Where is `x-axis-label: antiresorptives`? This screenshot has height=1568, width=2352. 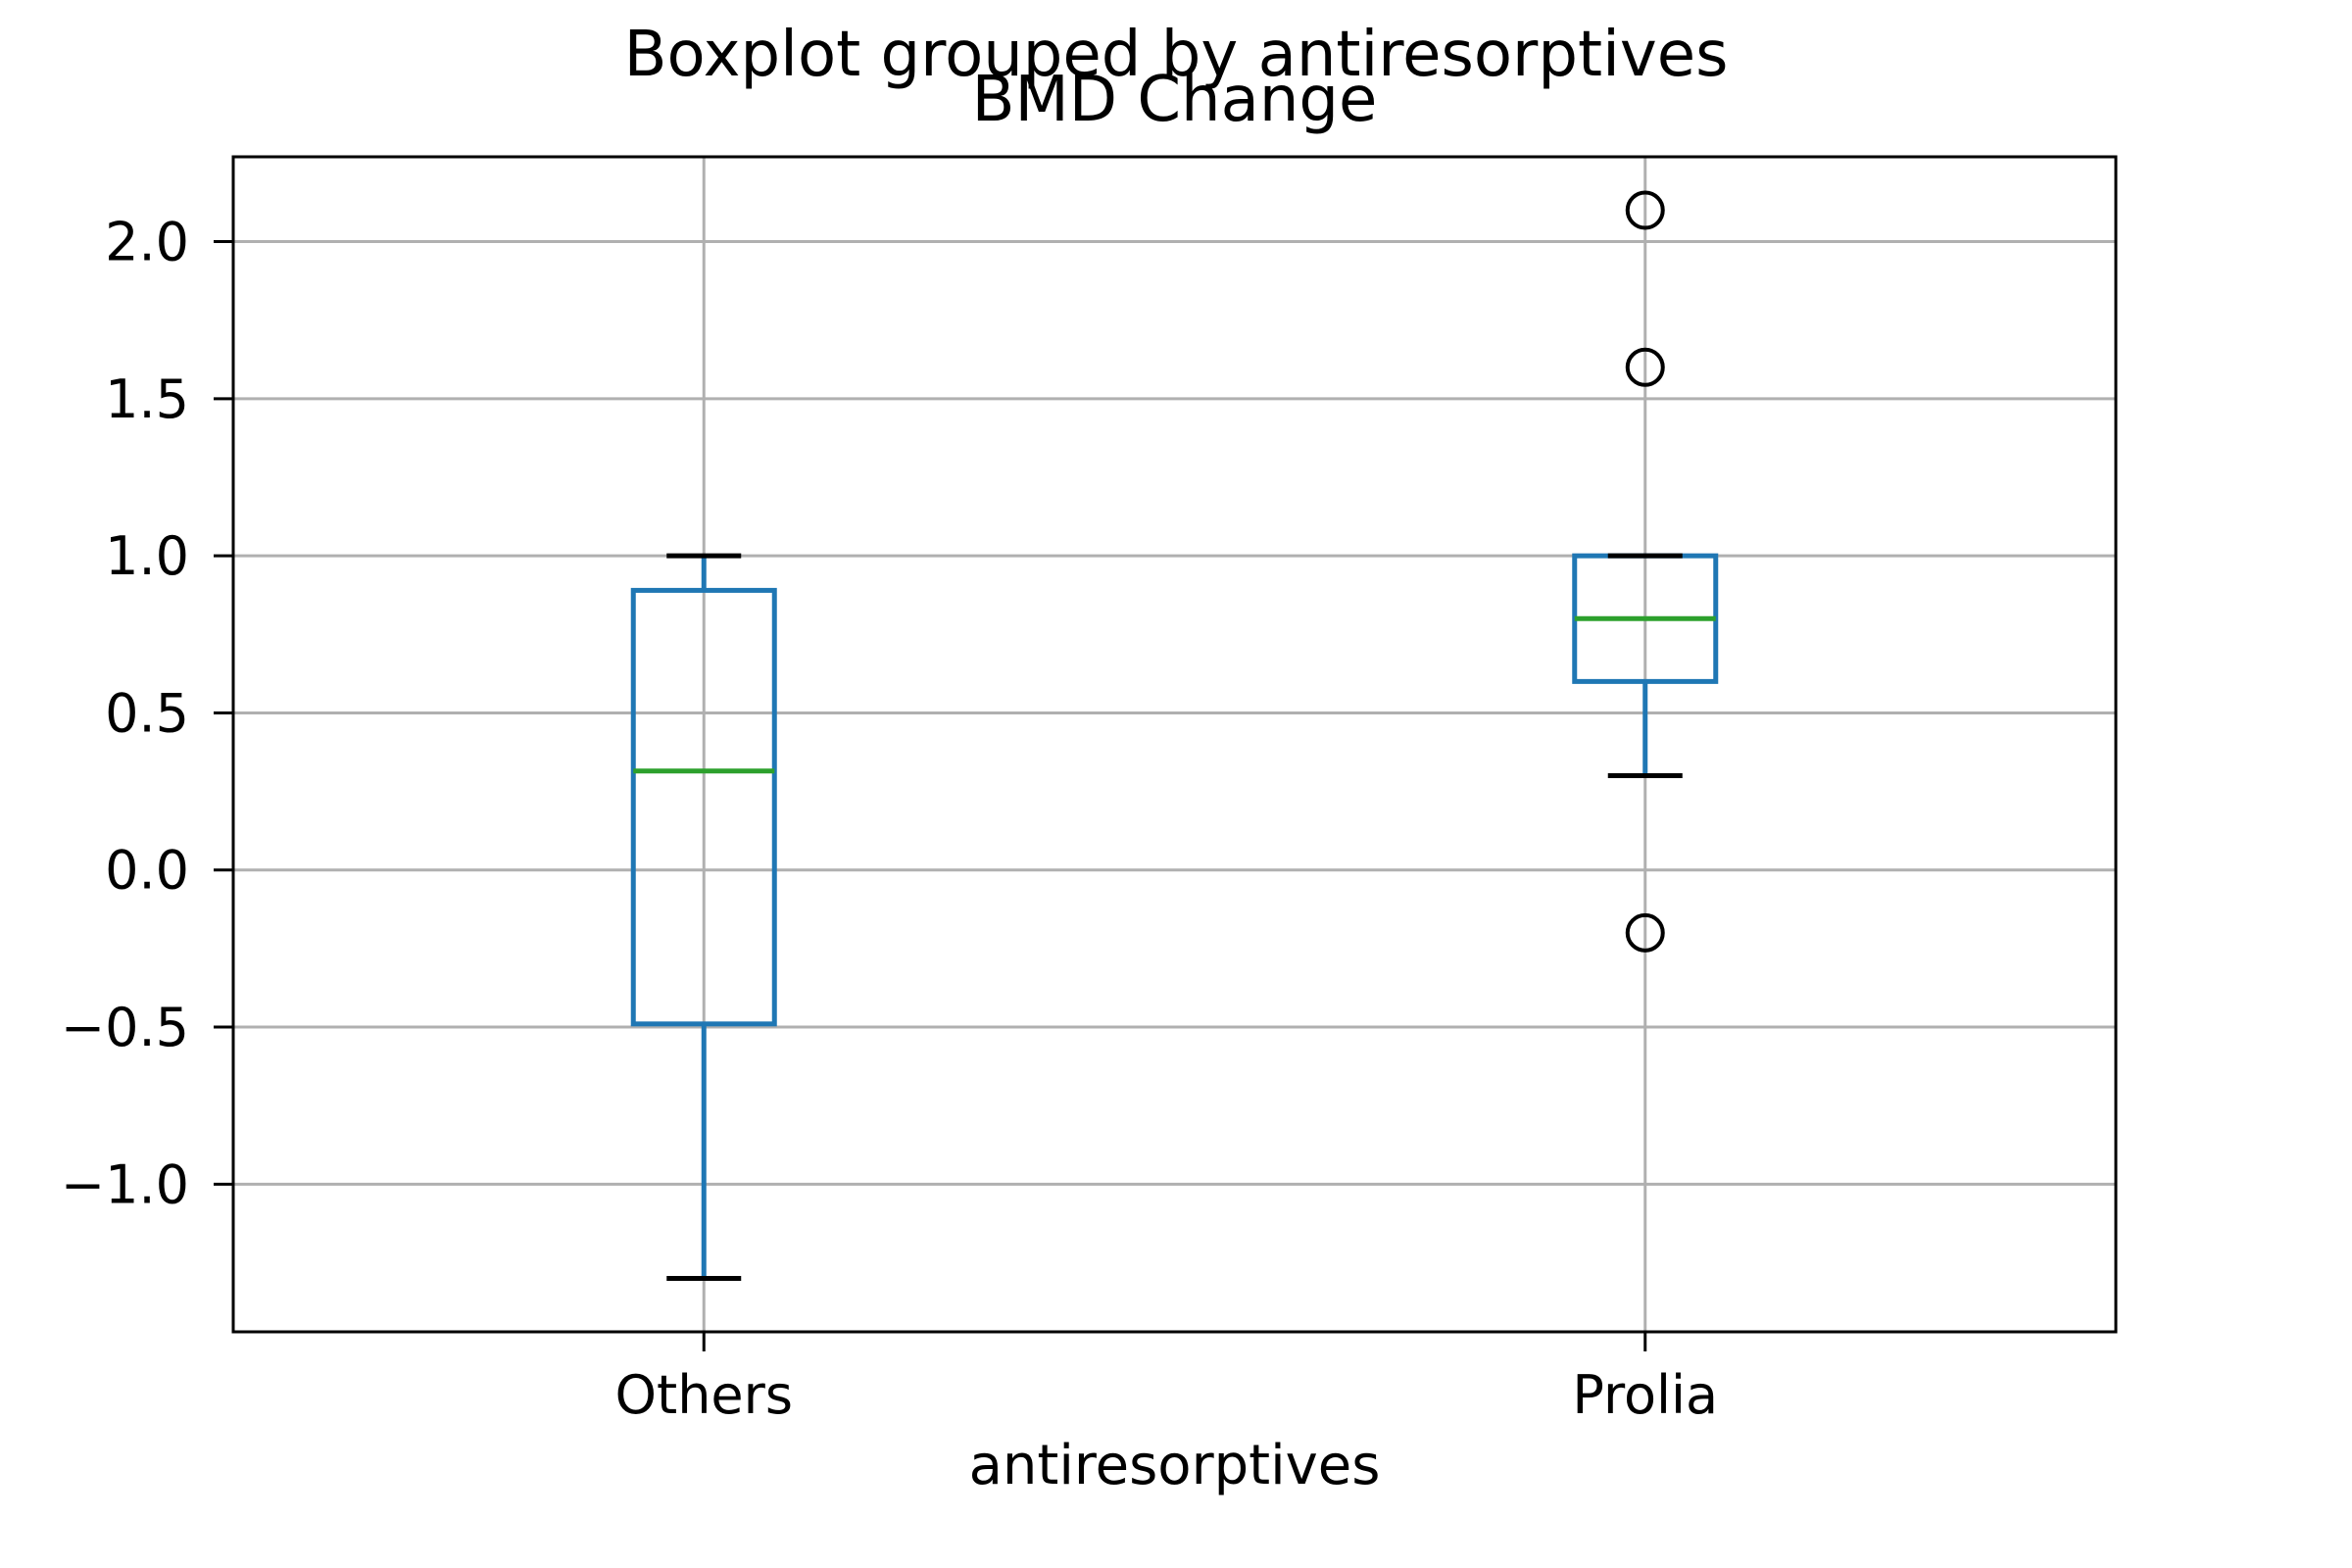 x-axis-label: antiresorptives is located at coordinates (1174, 1465).